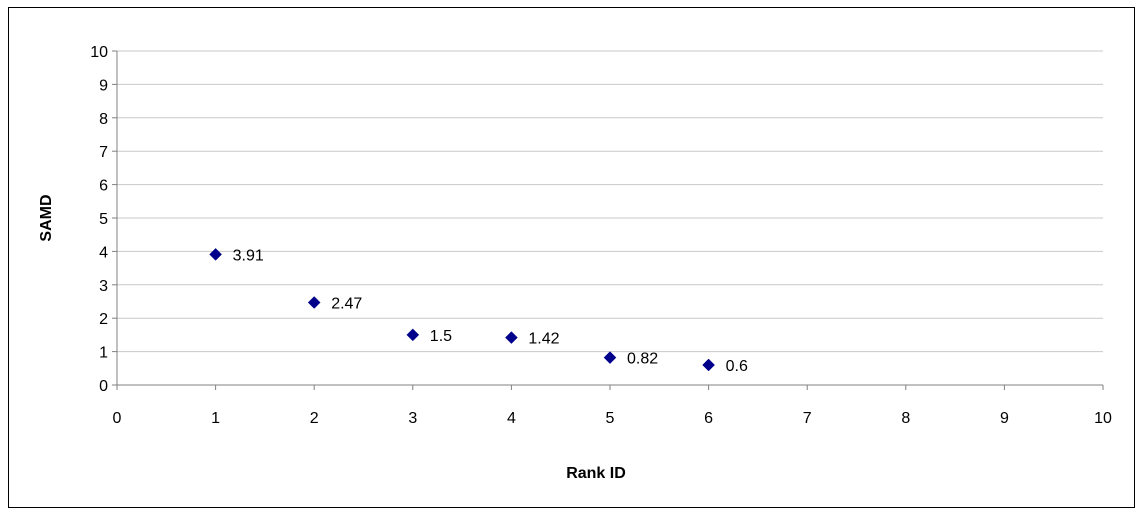  What do you see at coordinates (117, 418) in the screenshot?
I see `x-tick-label: 0` at bounding box center [117, 418].